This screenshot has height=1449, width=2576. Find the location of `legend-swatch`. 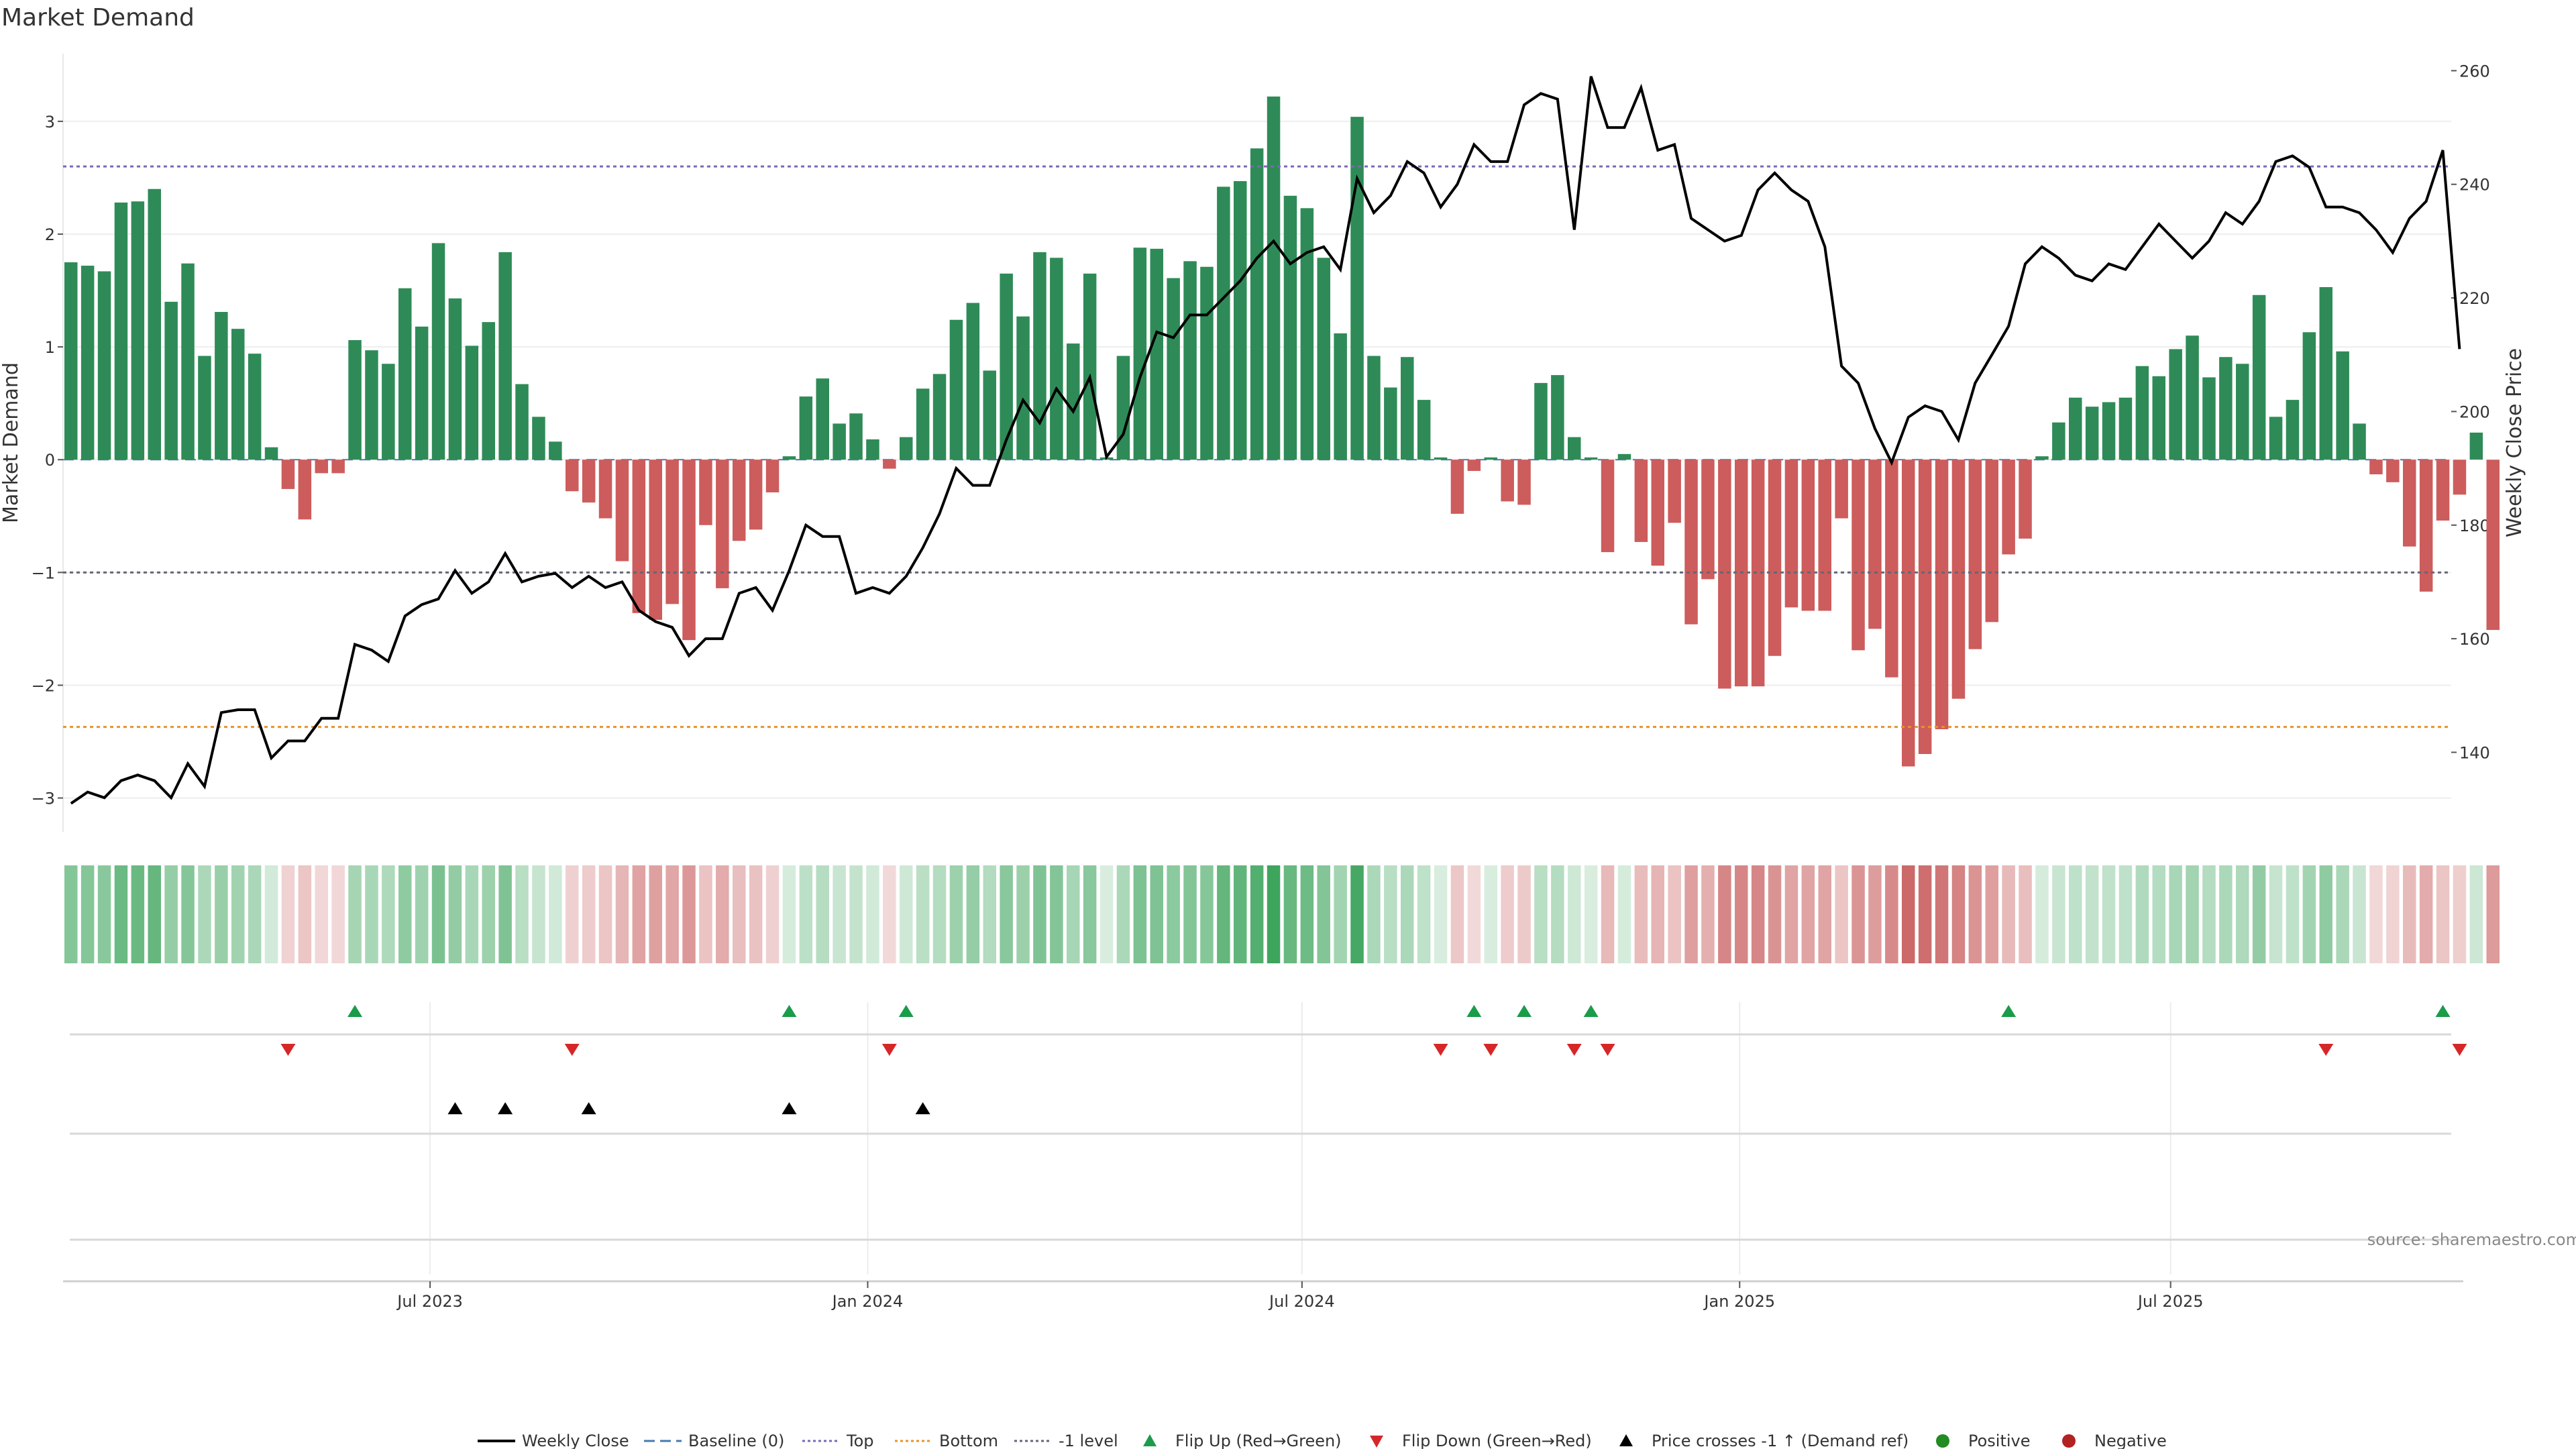

legend-swatch is located at coordinates (1376, 1442).